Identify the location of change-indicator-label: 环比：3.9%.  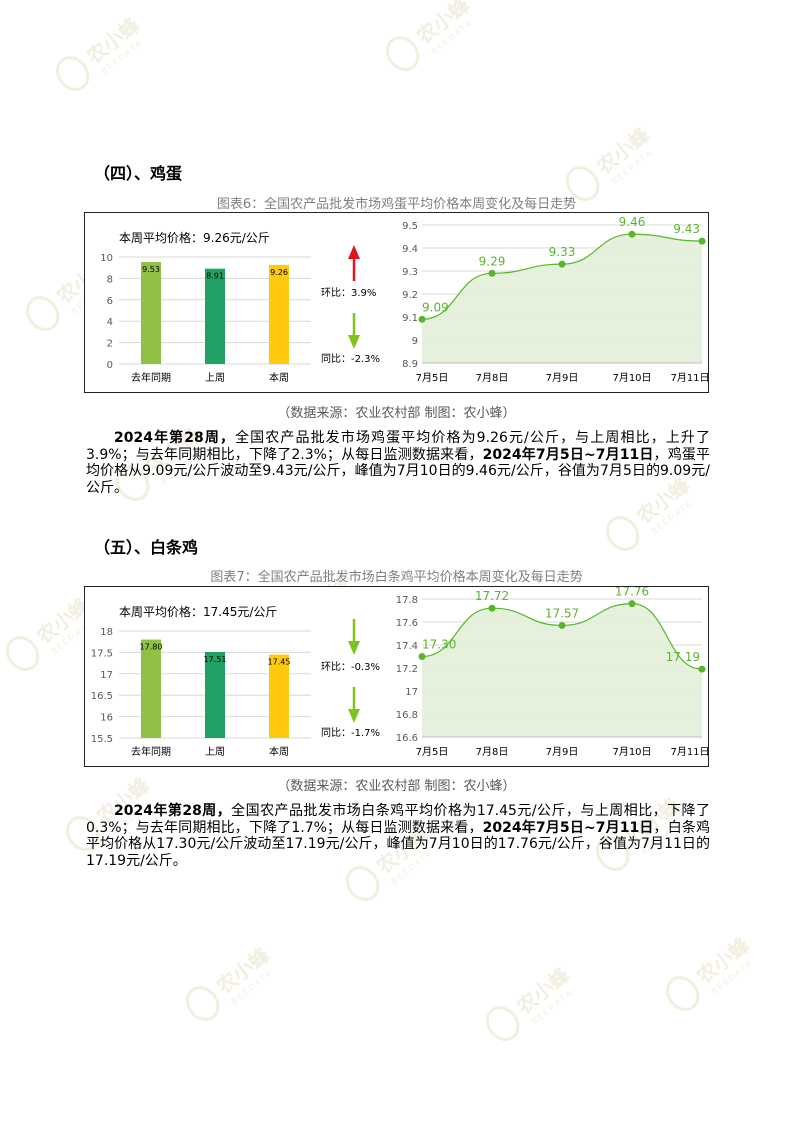
(348, 293).